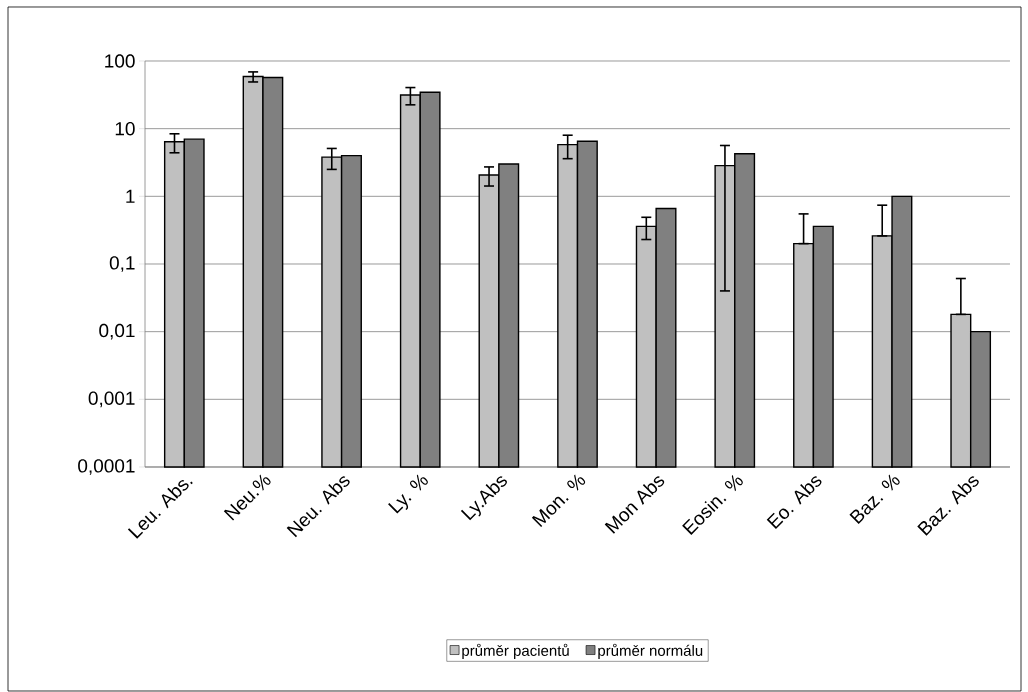  Describe the element at coordinates (130, 196) in the screenshot. I see `y-tick-label: 1` at that location.